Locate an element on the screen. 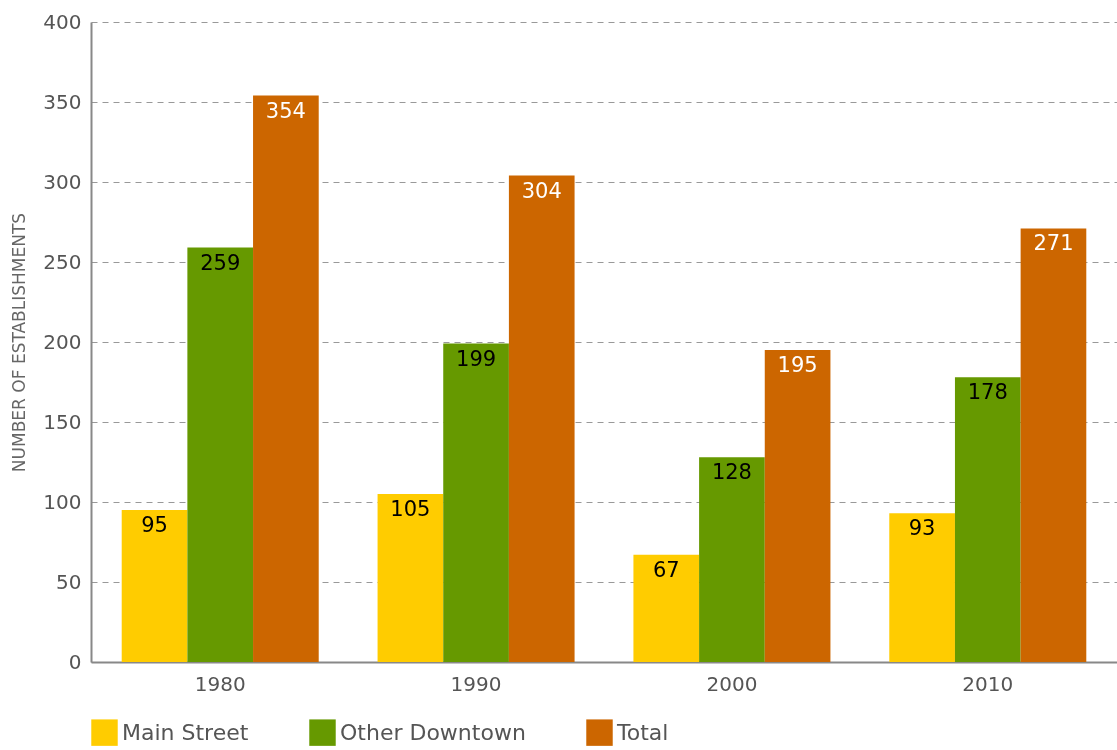 This screenshot has width=1117, height=750. x-tick-label: 1990 is located at coordinates (476, 683).